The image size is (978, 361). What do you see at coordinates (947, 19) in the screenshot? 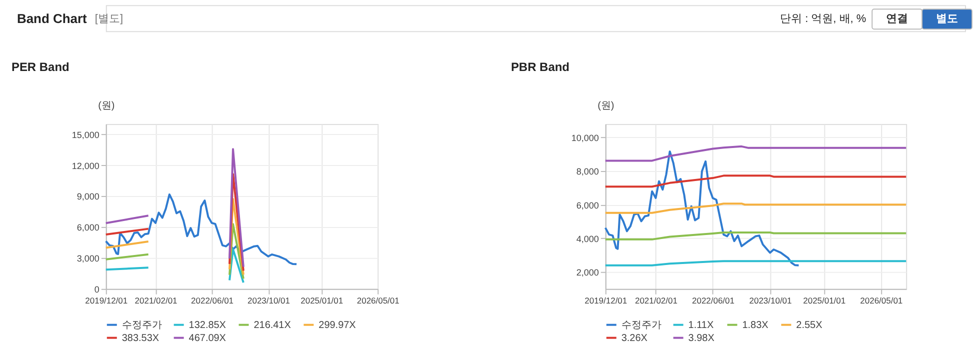
I see `text: 별도` at bounding box center [947, 19].